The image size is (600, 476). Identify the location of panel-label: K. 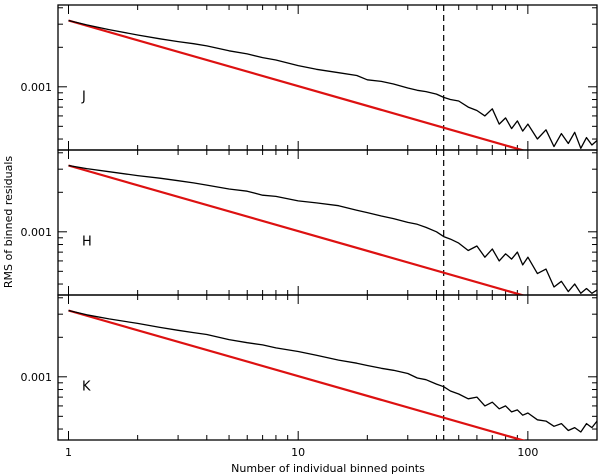
(86, 387).